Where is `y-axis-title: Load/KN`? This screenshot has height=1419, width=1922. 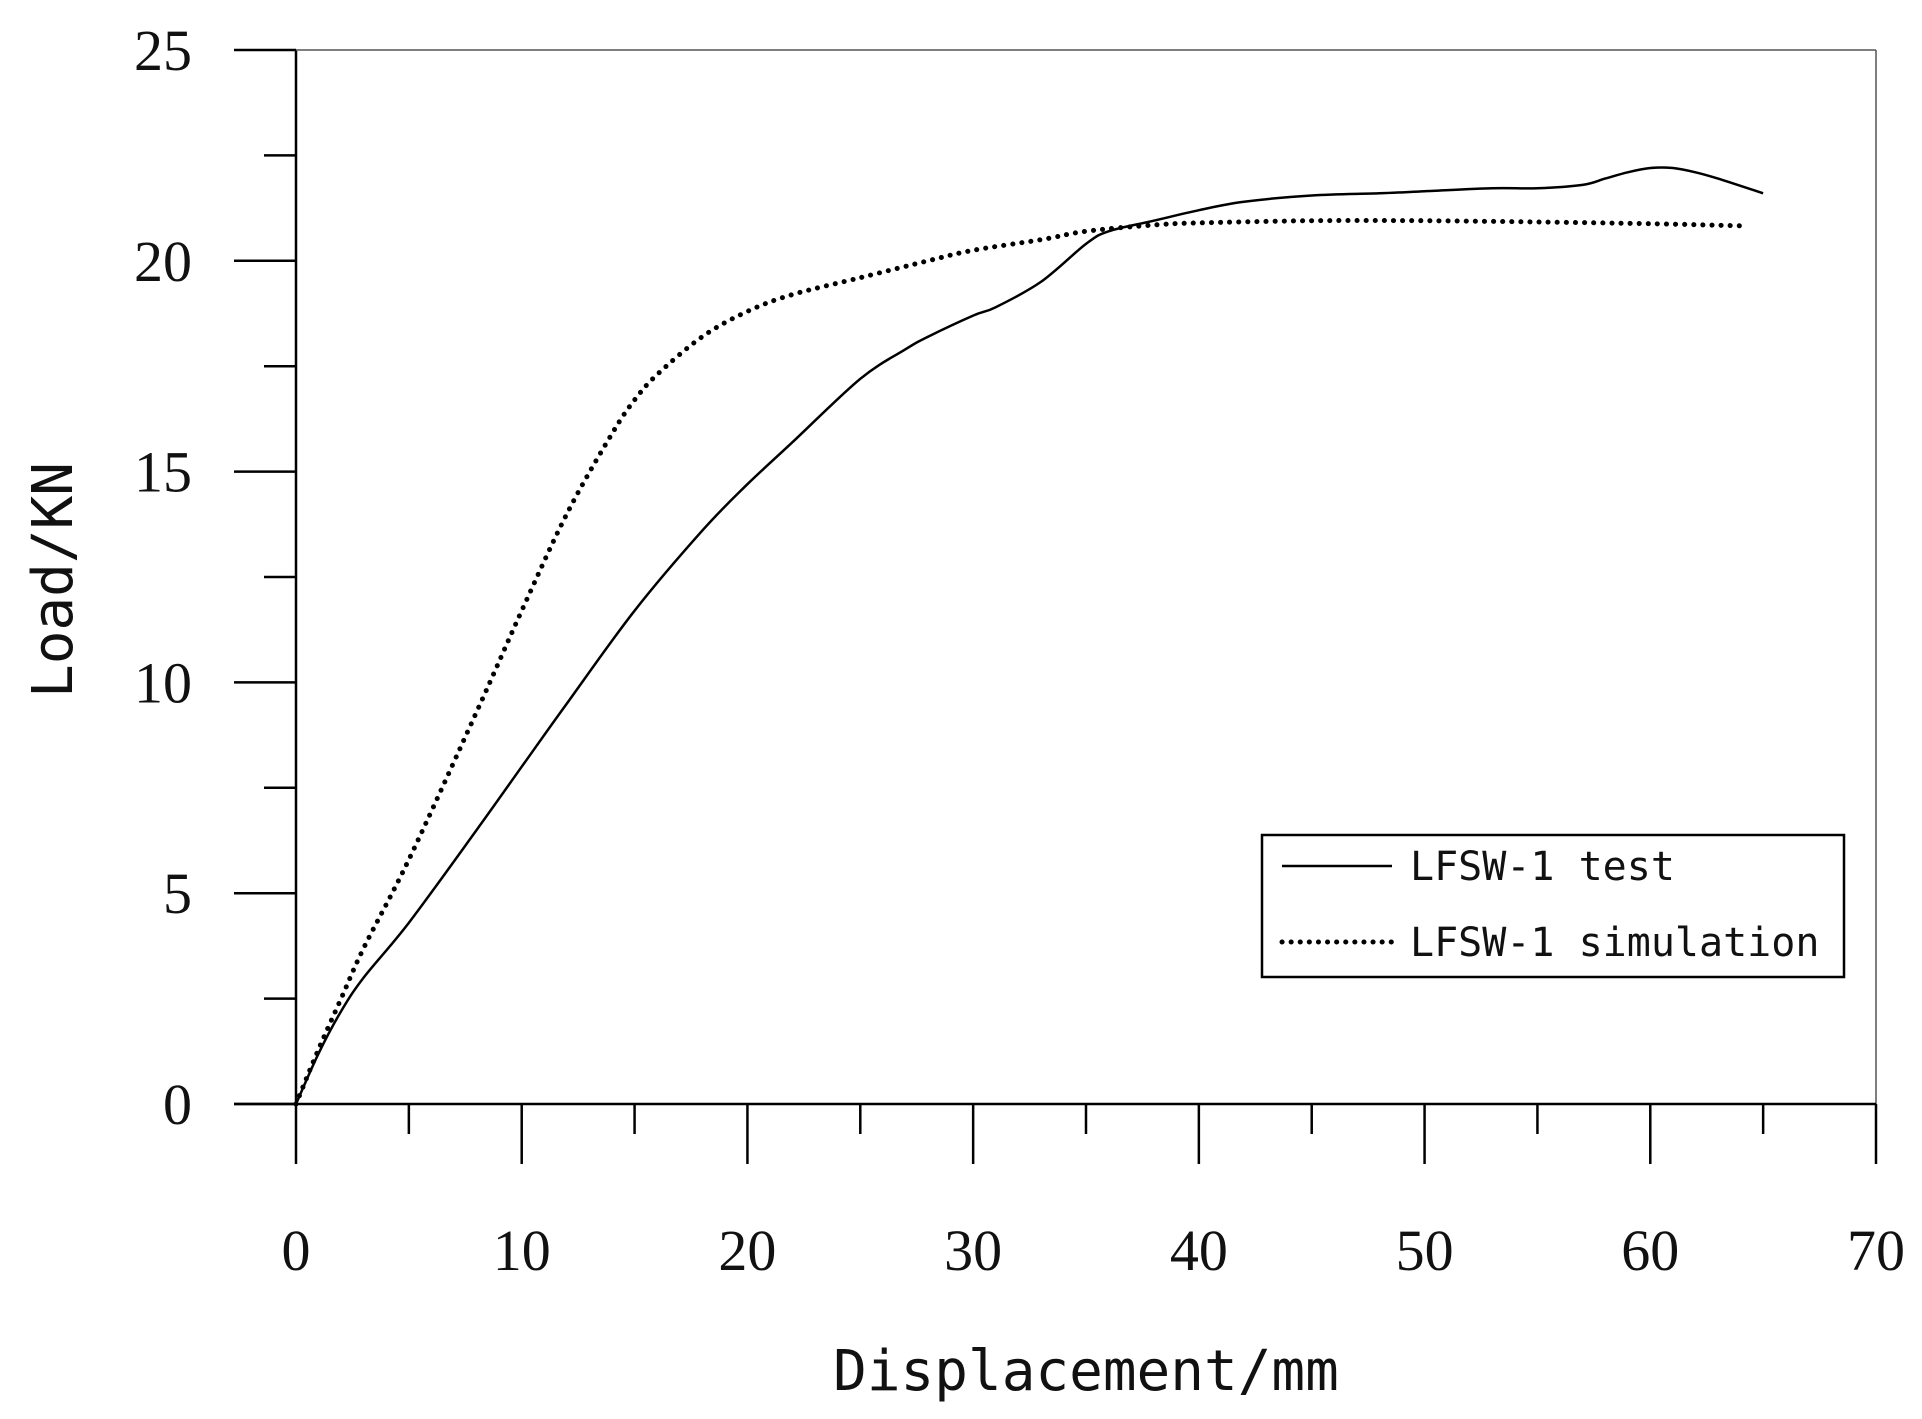 y-axis-title: Load/KN is located at coordinates (53, 580).